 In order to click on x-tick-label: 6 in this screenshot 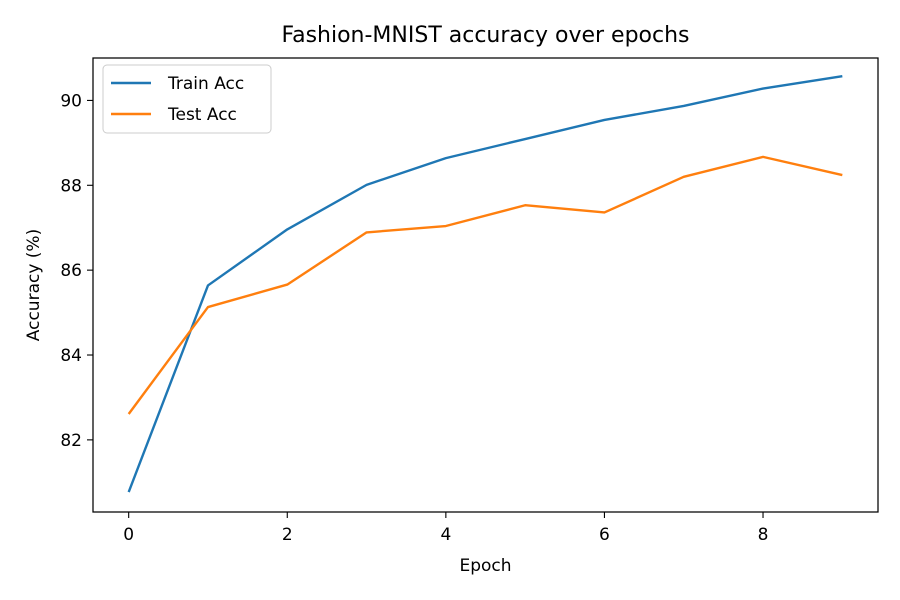, I will do `click(604, 535)`.